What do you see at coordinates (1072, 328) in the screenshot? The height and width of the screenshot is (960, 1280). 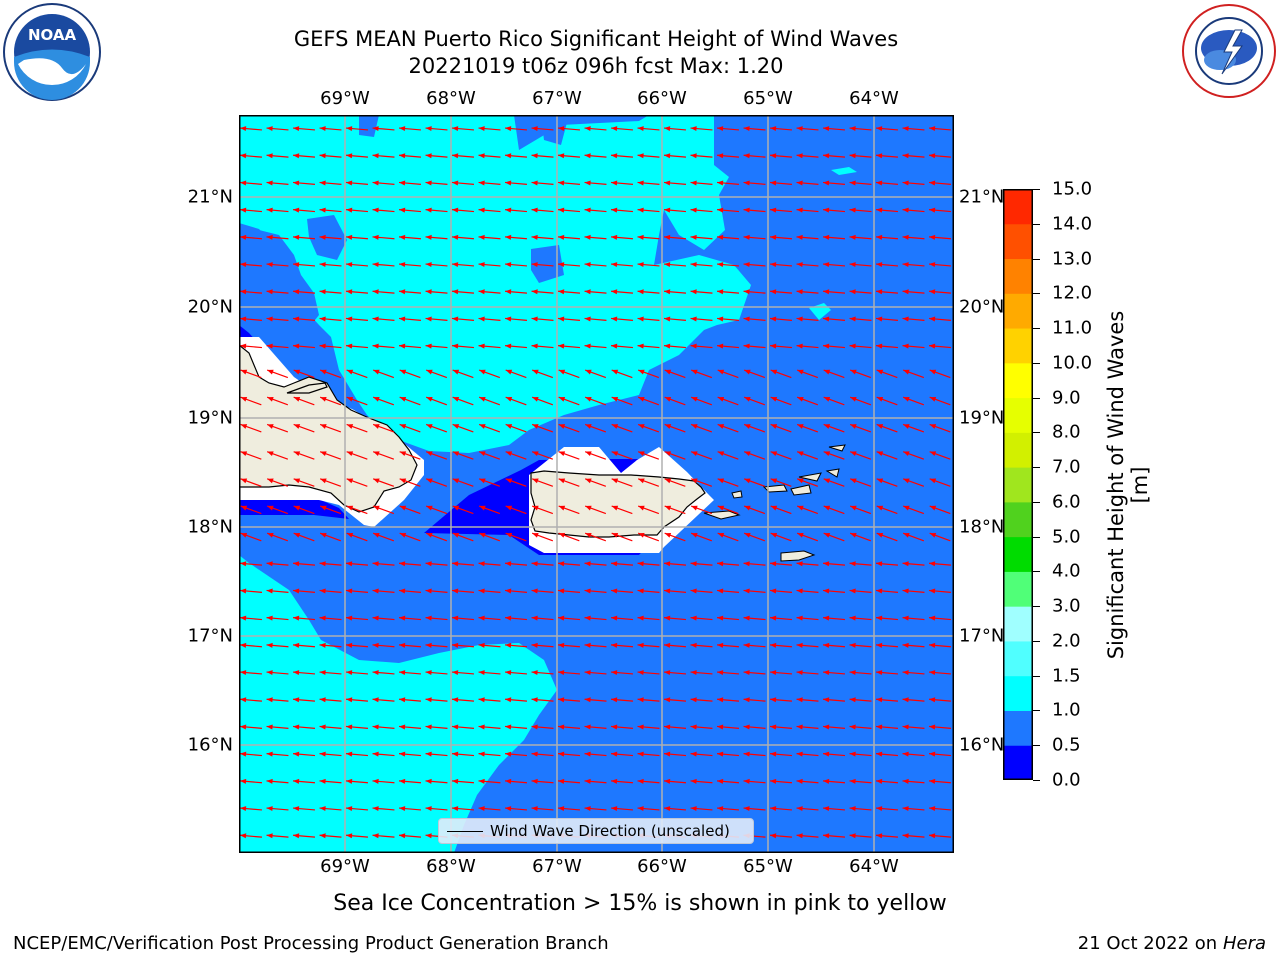 I see `colorbar-tick-label: 11.0` at bounding box center [1072, 328].